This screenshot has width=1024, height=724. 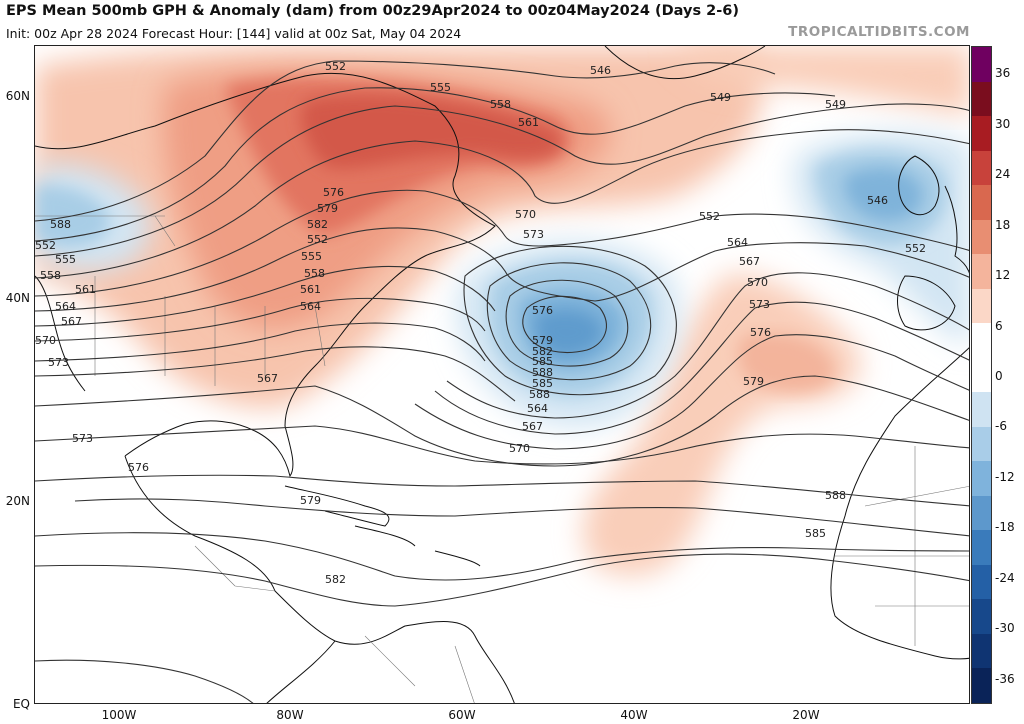 I want to click on negative-anomaly-europe, so click(x=881, y=239).